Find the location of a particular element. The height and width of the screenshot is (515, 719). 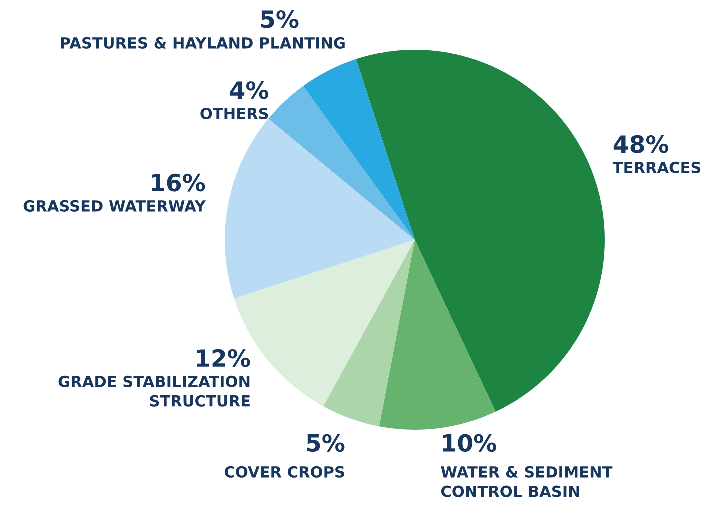

slice-label: WATER & SEDIMENT CONTROL BASIN is located at coordinates (527, 482).